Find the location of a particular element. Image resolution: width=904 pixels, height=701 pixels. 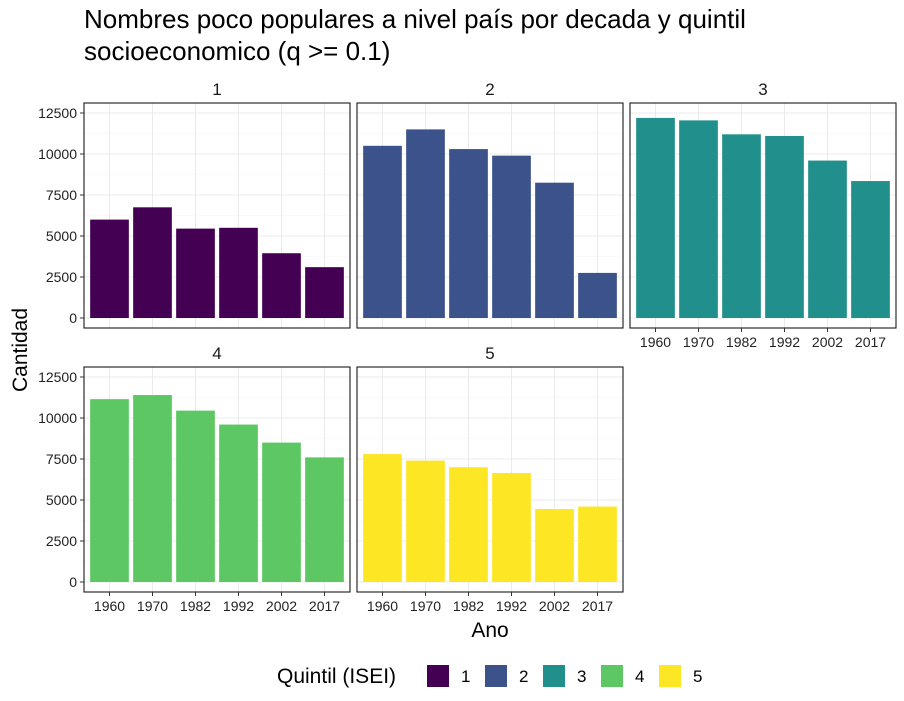

facet-strip-label: 1 is located at coordinates (216, 89).